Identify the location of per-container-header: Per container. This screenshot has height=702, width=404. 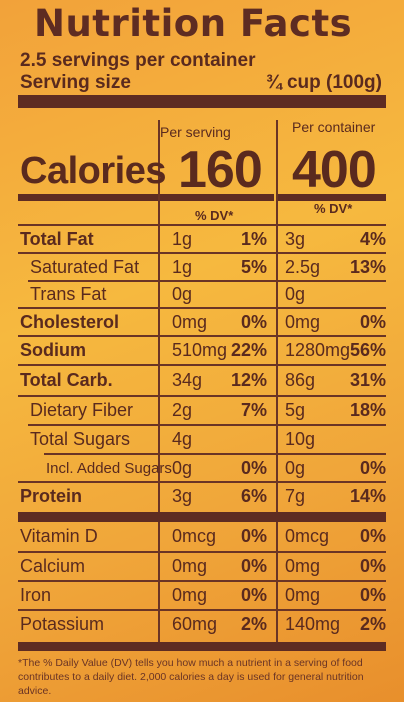
(334, 127).